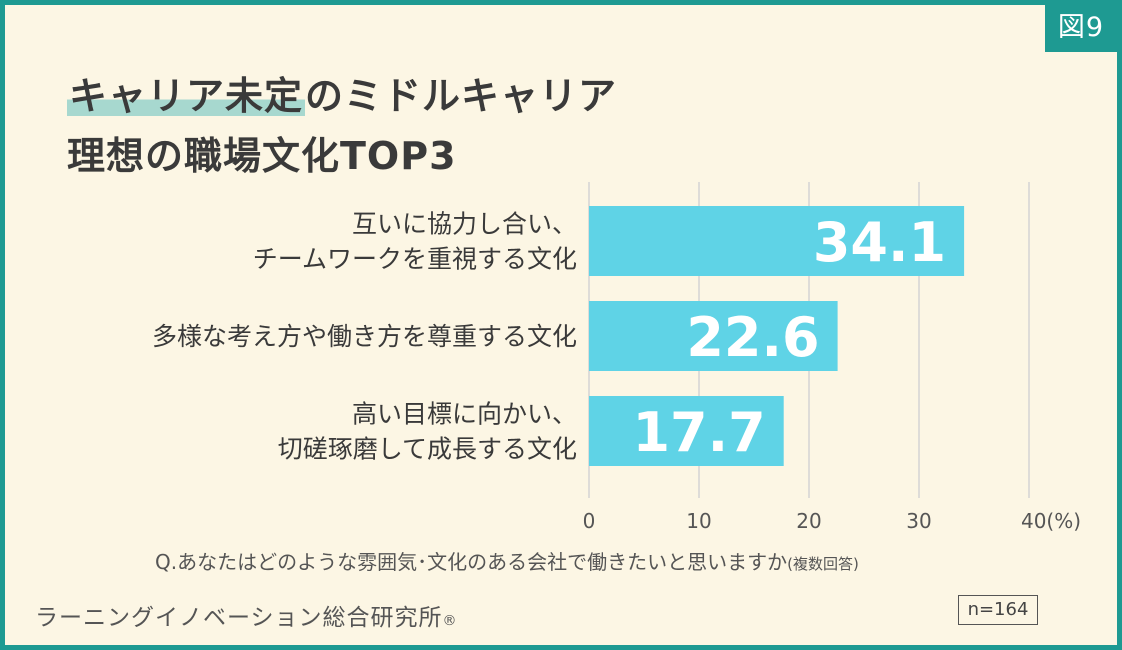 The image size is (1122, 650). I want to click on source-name: ラーニングイノベーション総合研究所, so click(239, 618).